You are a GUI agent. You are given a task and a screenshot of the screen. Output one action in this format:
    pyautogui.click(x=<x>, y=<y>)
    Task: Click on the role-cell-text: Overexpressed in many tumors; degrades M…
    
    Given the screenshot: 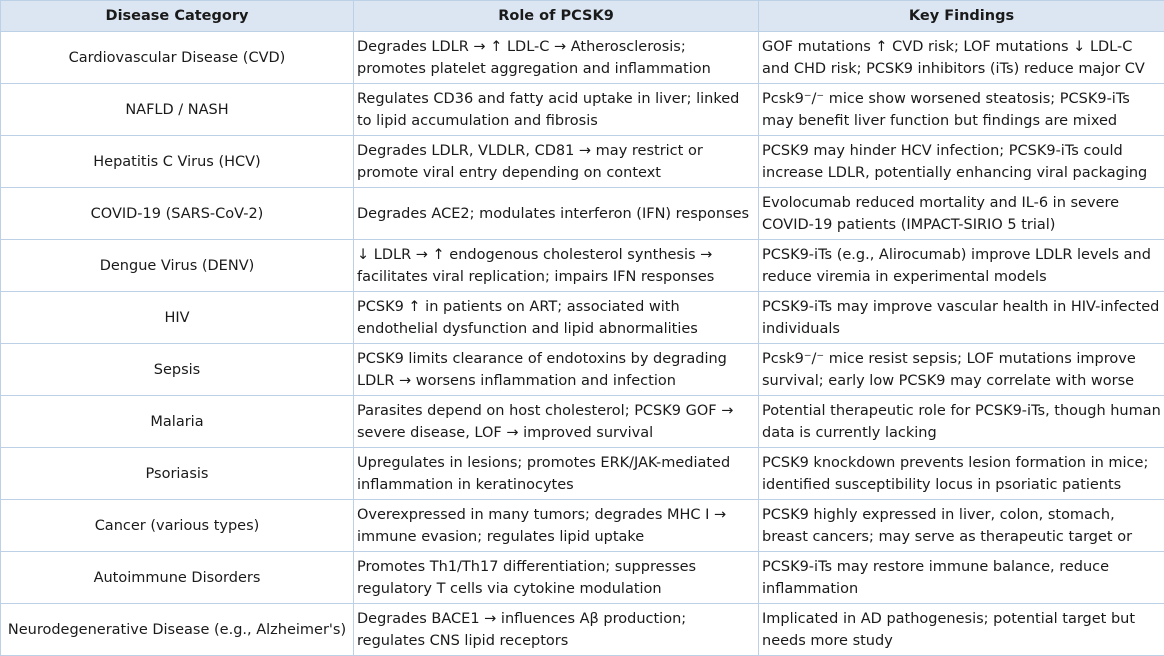 What is the action you would take?
    pyautogui.click(x=556, y=526)
    